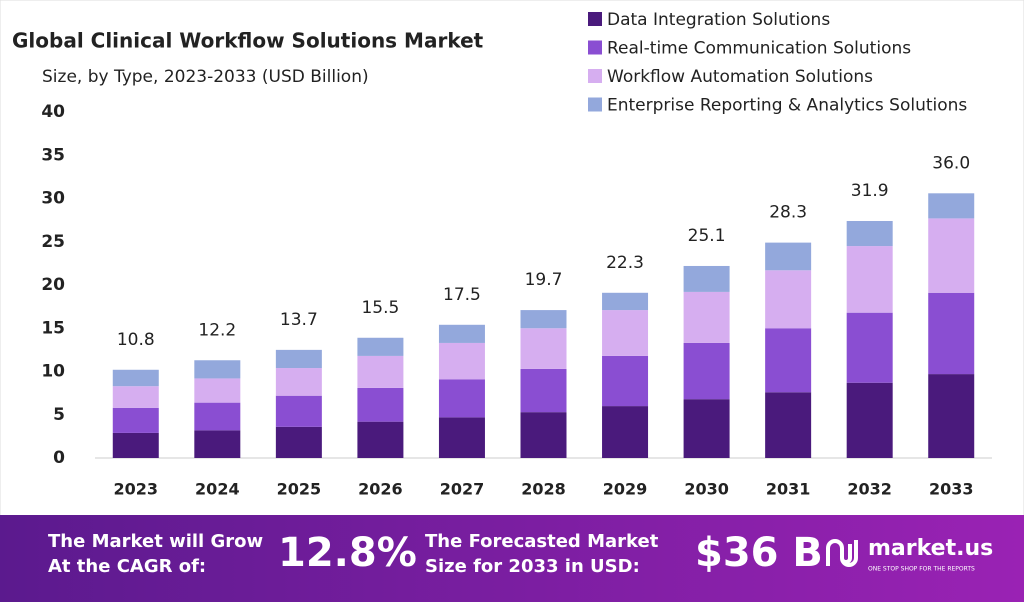  Describe the element at coordinates (380, 308) in the screenshot. I see `total-label: 15.5` at that location.